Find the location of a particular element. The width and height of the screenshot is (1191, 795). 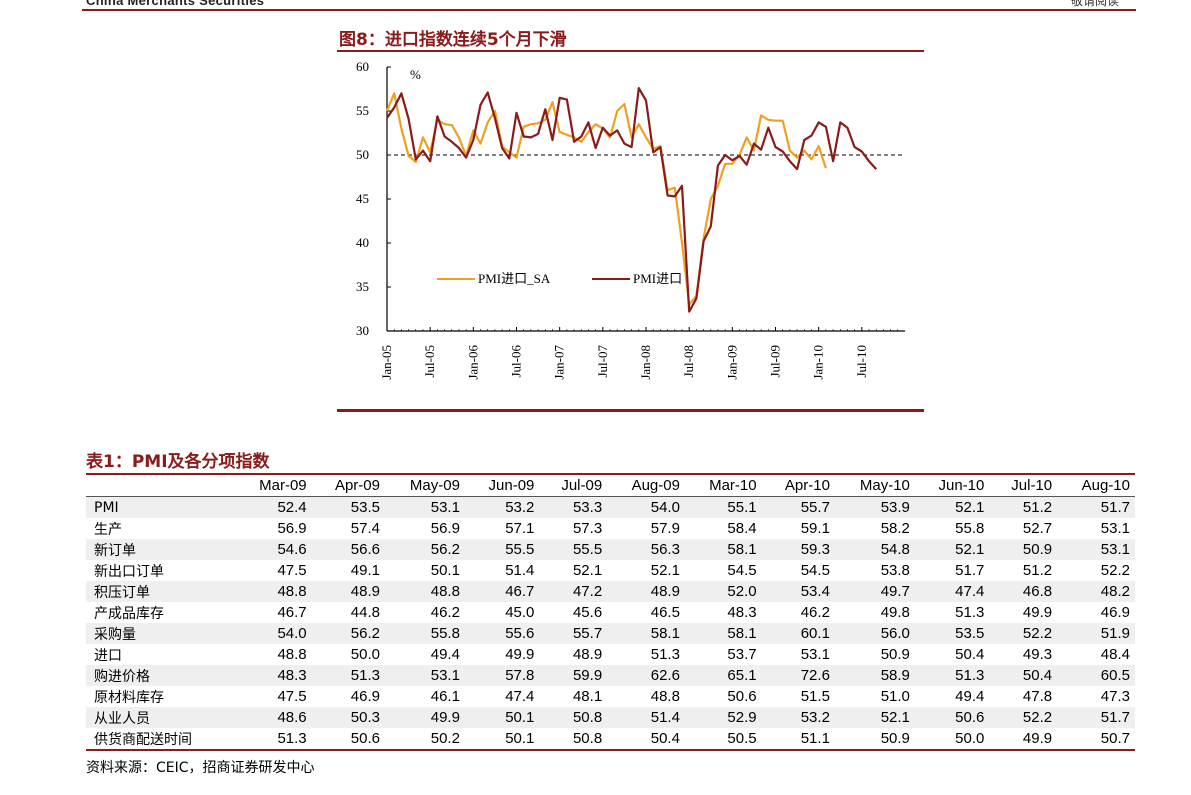

x-tick-label: Jan-10 is located at coordinates (818, 362).